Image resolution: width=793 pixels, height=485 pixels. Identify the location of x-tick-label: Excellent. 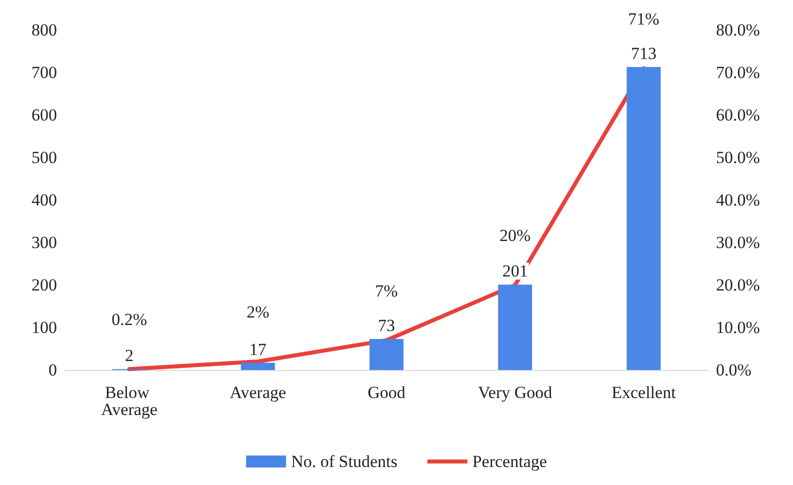
(644, 392).